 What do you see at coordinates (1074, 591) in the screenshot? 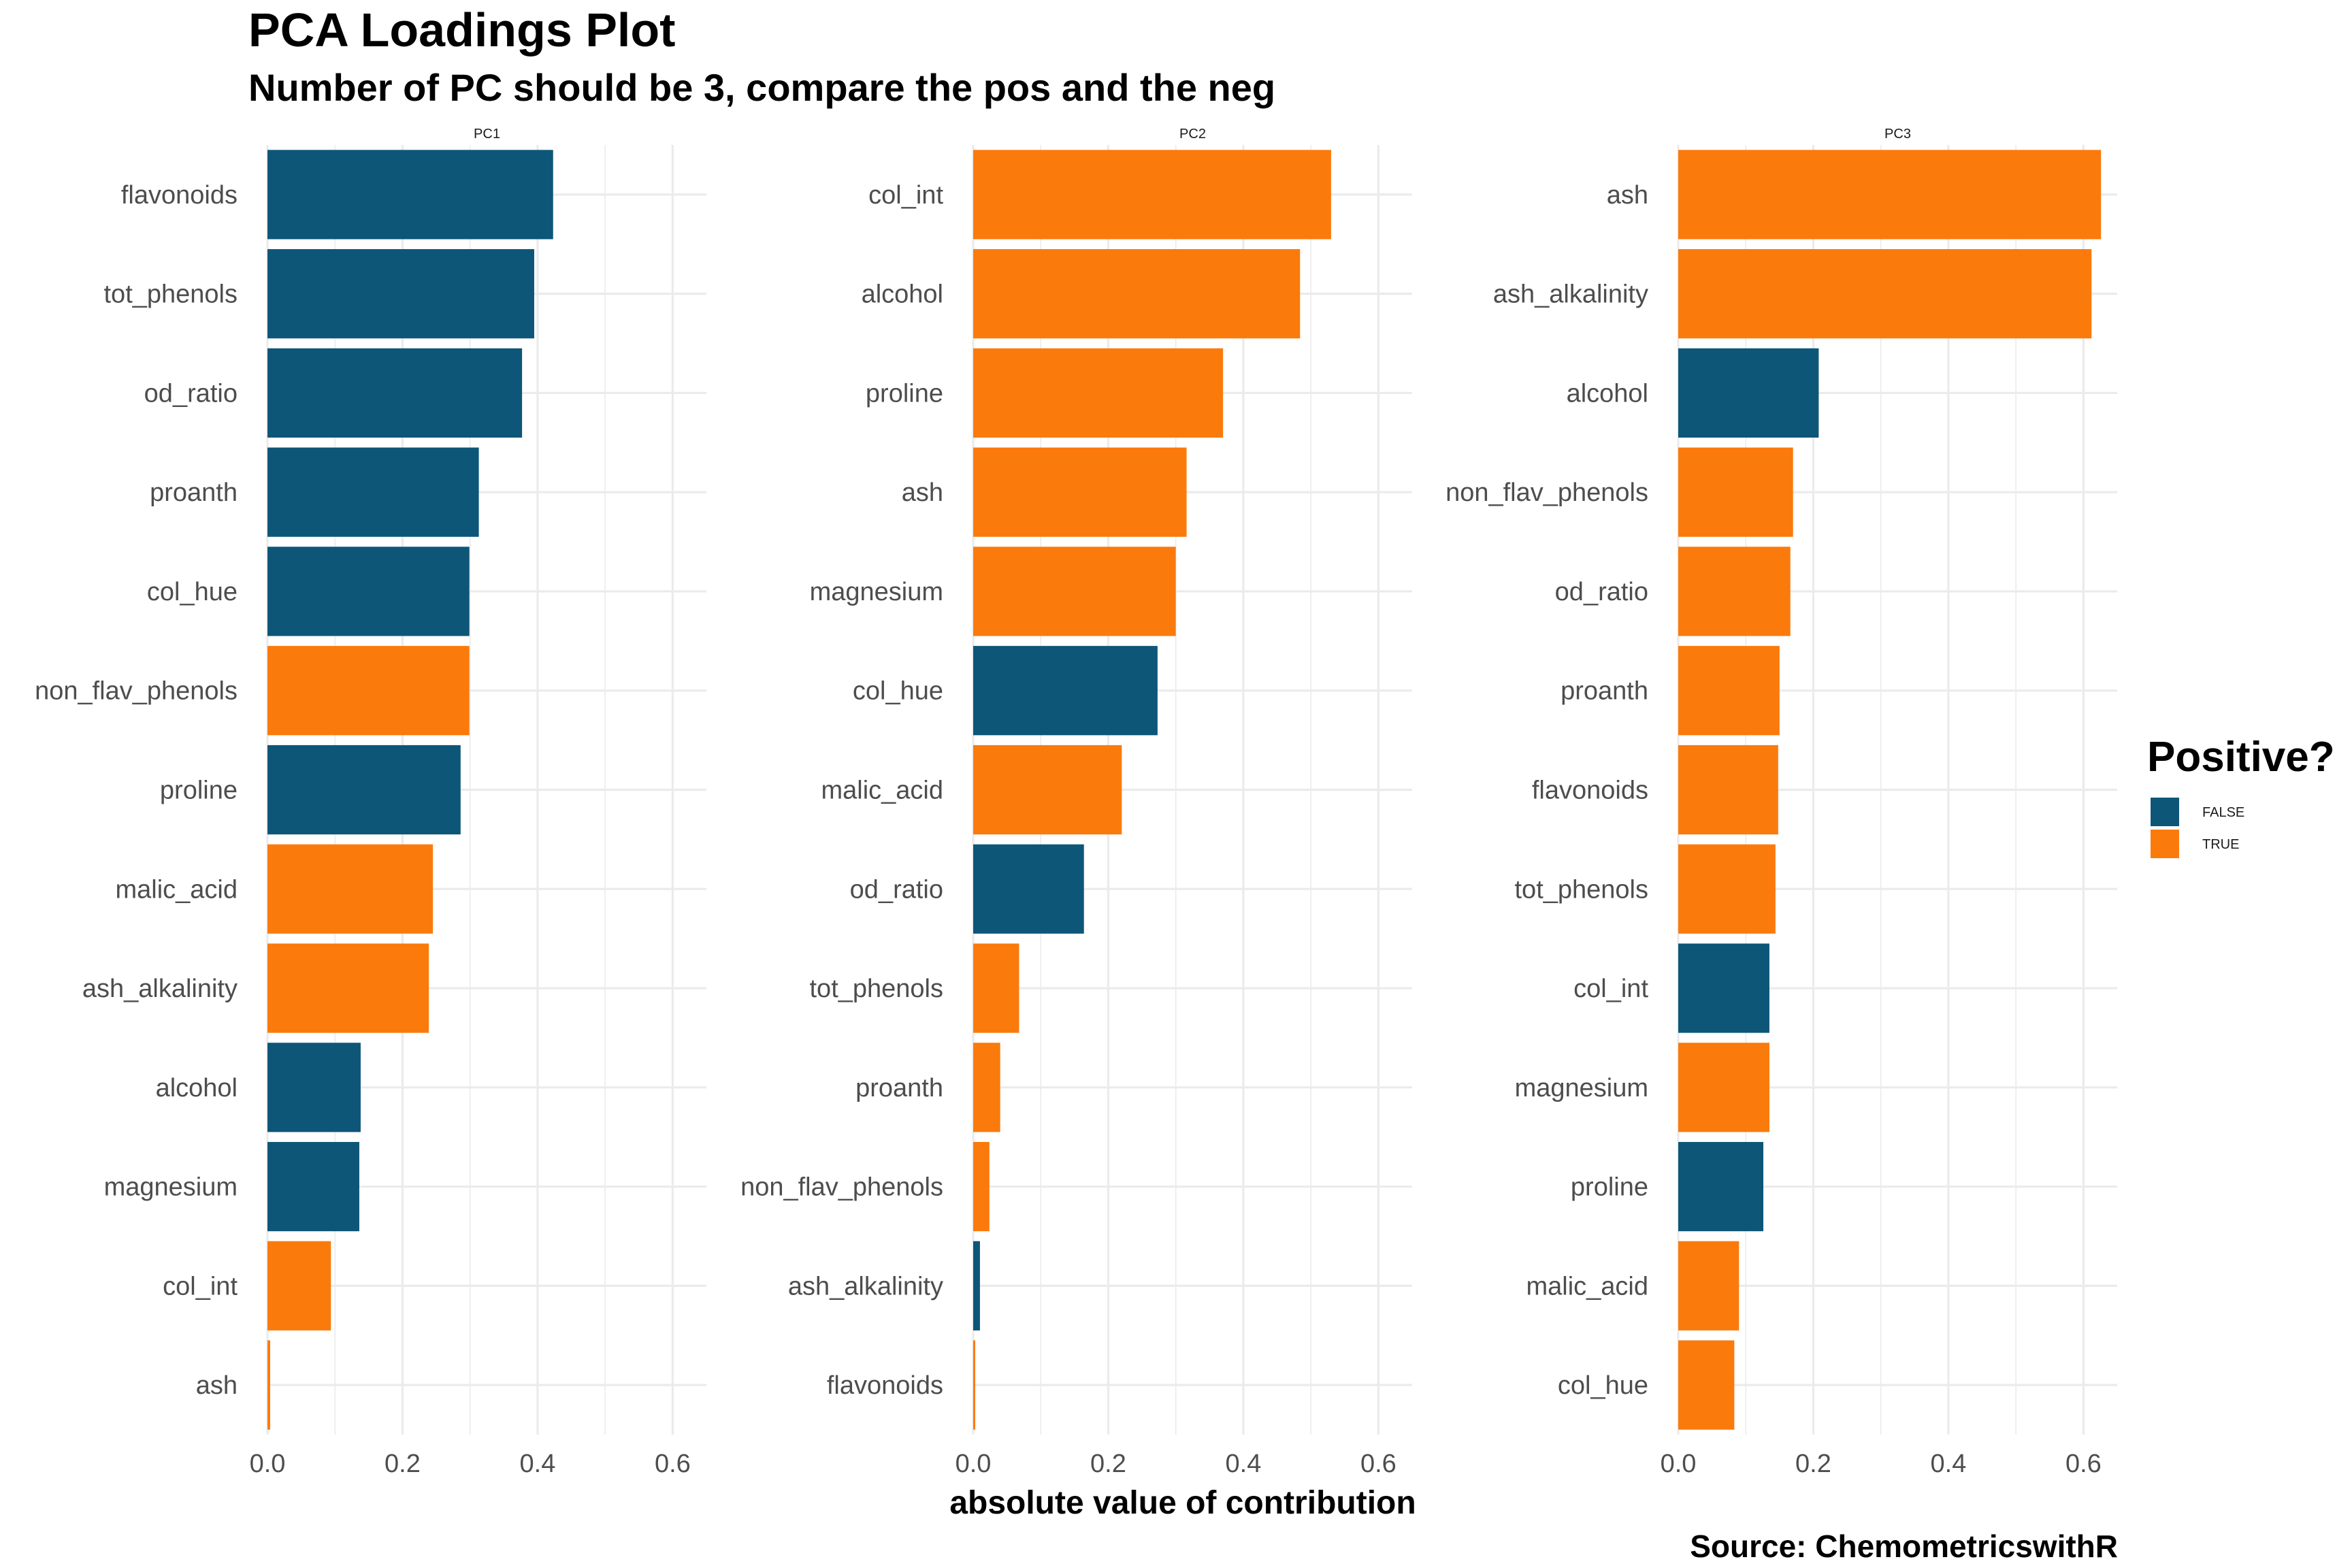
I see `bar-pc2-magnesium` at bounding box center [1074, 591].